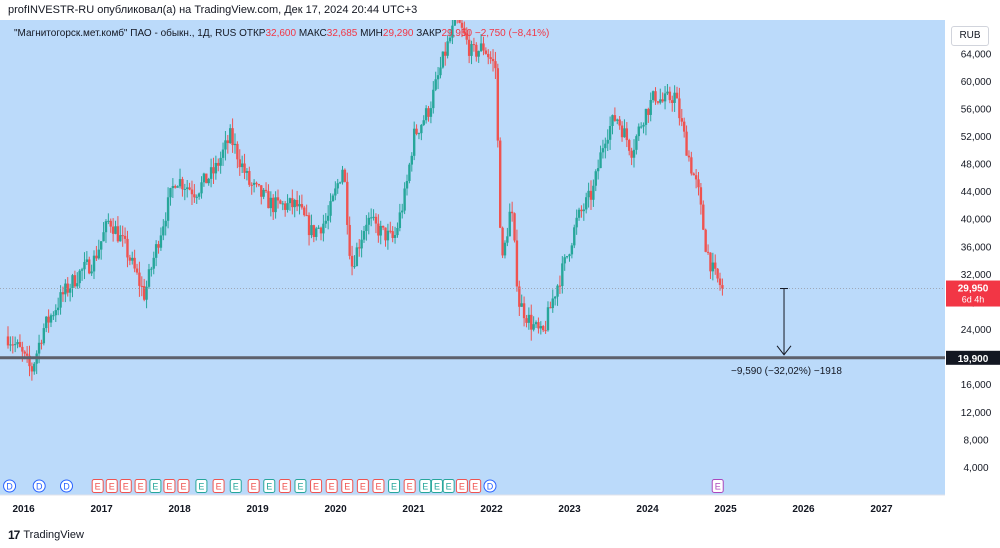 Image resolution: width=1000 pixels, height=548 pixels. Describe the element at coordinates (970, 36) in the screenshot. I see `currency-button: RUB` at that location.